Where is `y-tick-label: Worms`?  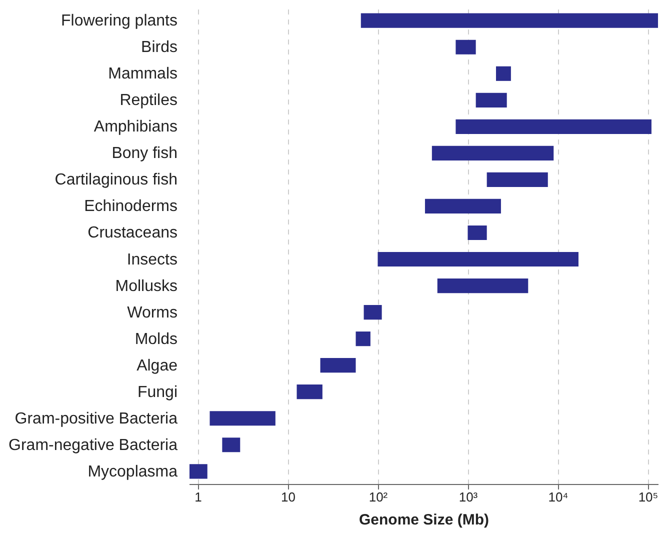 y-tick-label: Worms is located at coordinates (152, 313).